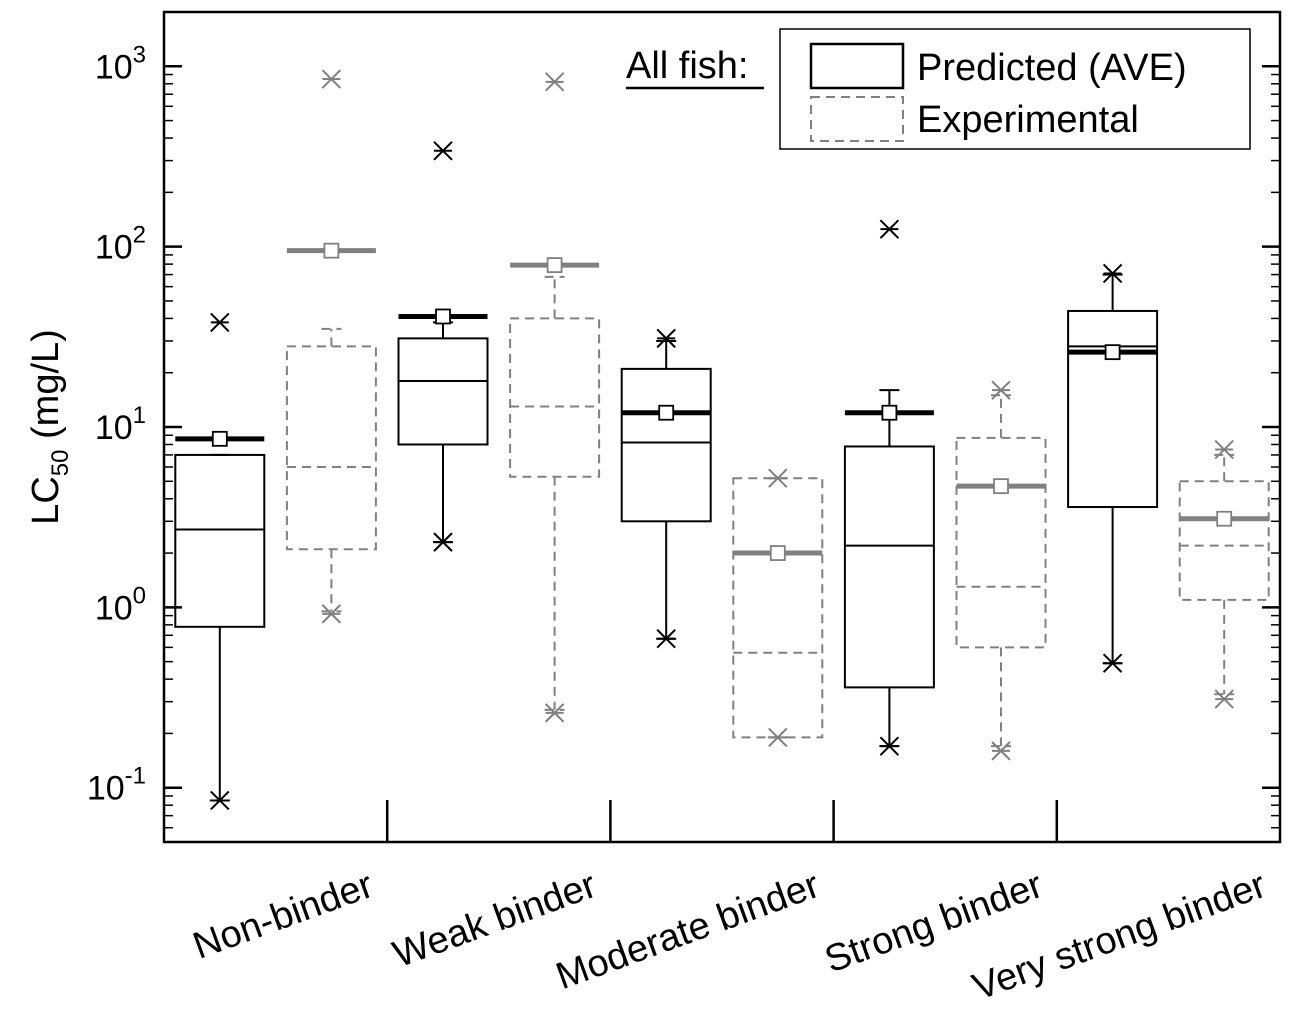 This screenshot has width=1300, height=1034. I want to click on y-tick-label: 10⁻¹, so click(116, 785).